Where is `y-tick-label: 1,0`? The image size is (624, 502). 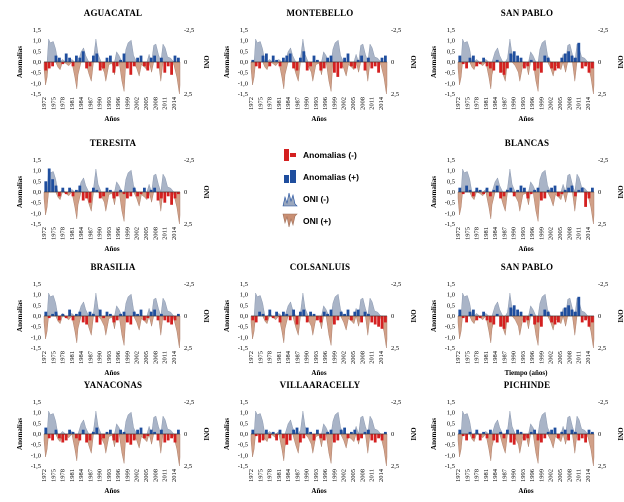
y-tick-label: 1,0 is located at coordinates (37, 413).